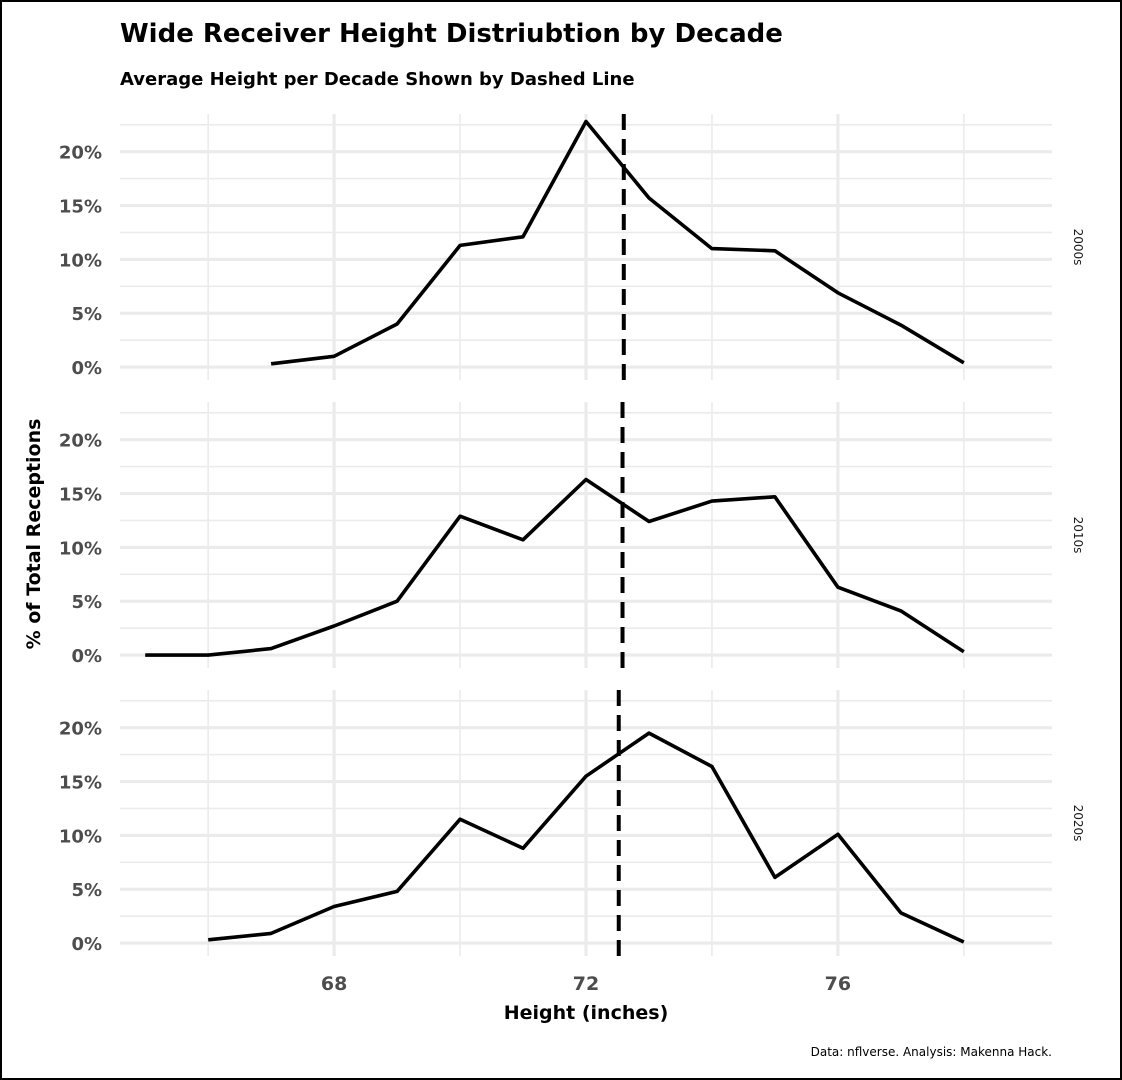 This screenshot has height=1080, width=1122. I want to click on x-tick-label: 76, so click(838, 984).